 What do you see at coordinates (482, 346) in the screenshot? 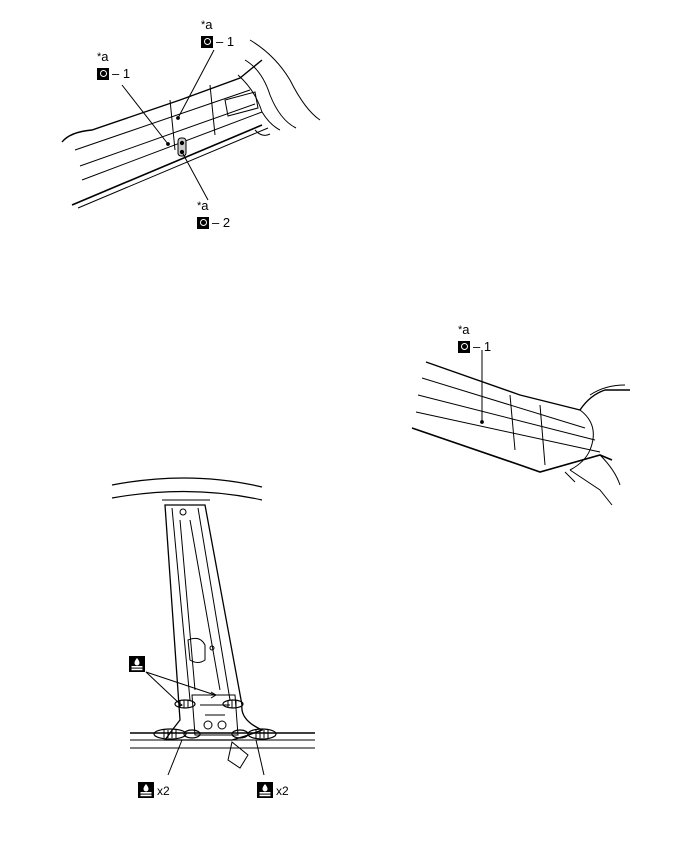
I see `callout-a4-number: – 1` at bounding box center [482, 346].